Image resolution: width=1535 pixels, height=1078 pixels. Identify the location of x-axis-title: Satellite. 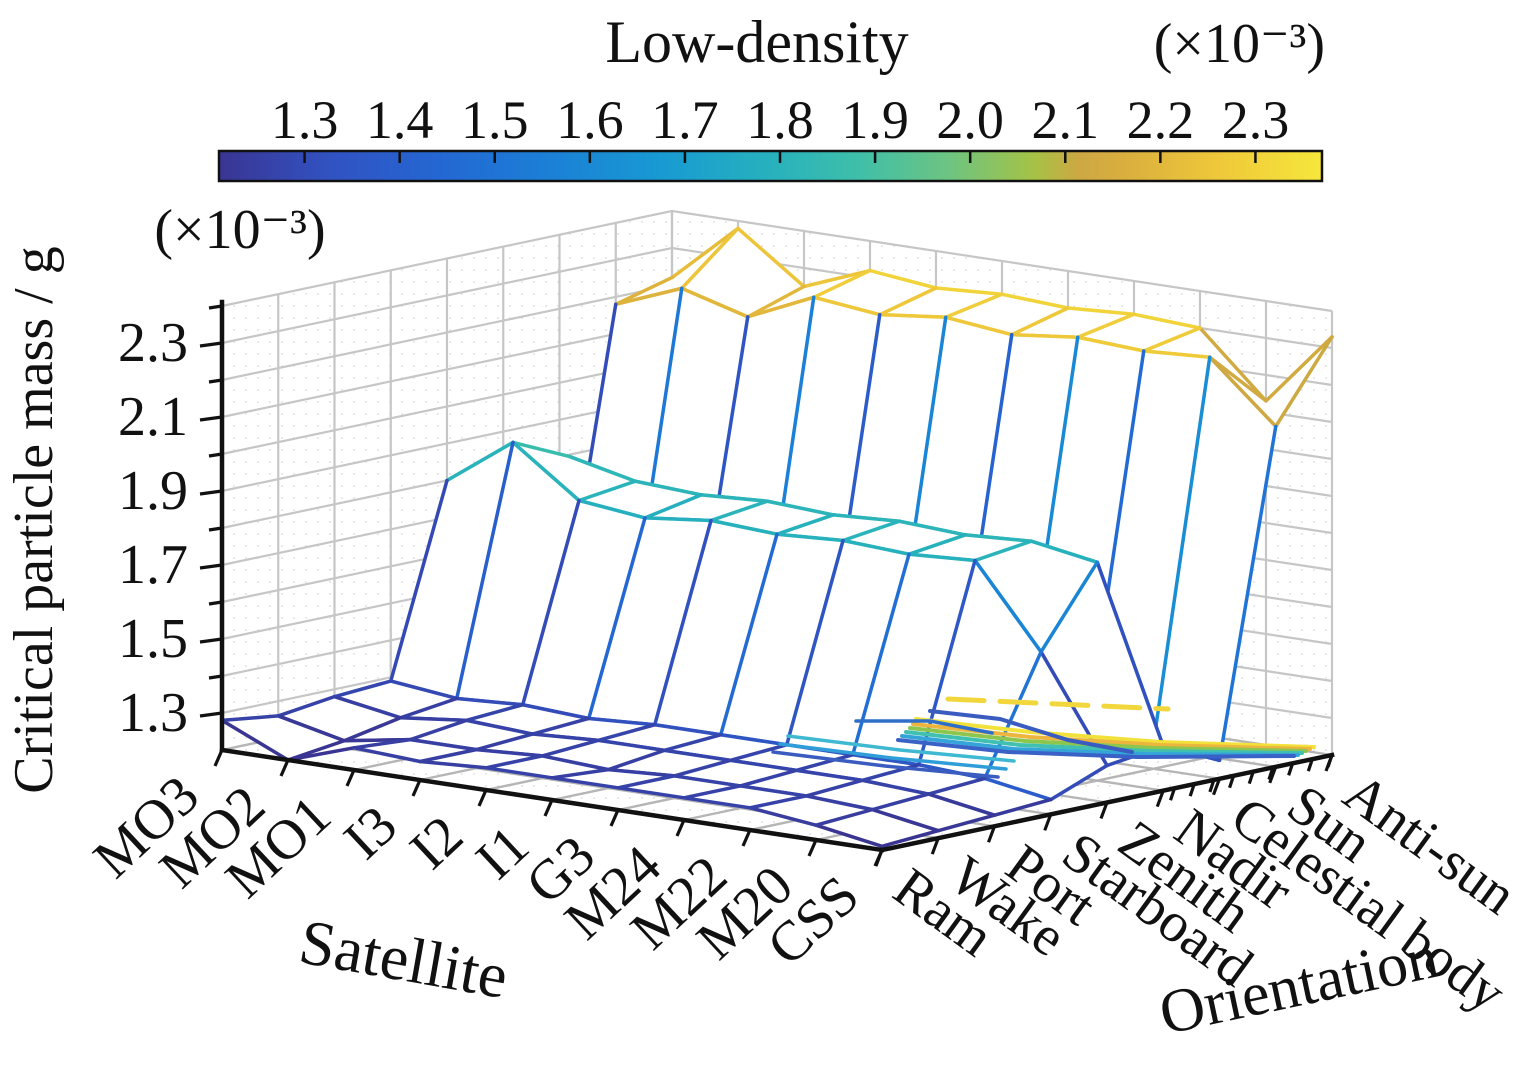
(403, 959).